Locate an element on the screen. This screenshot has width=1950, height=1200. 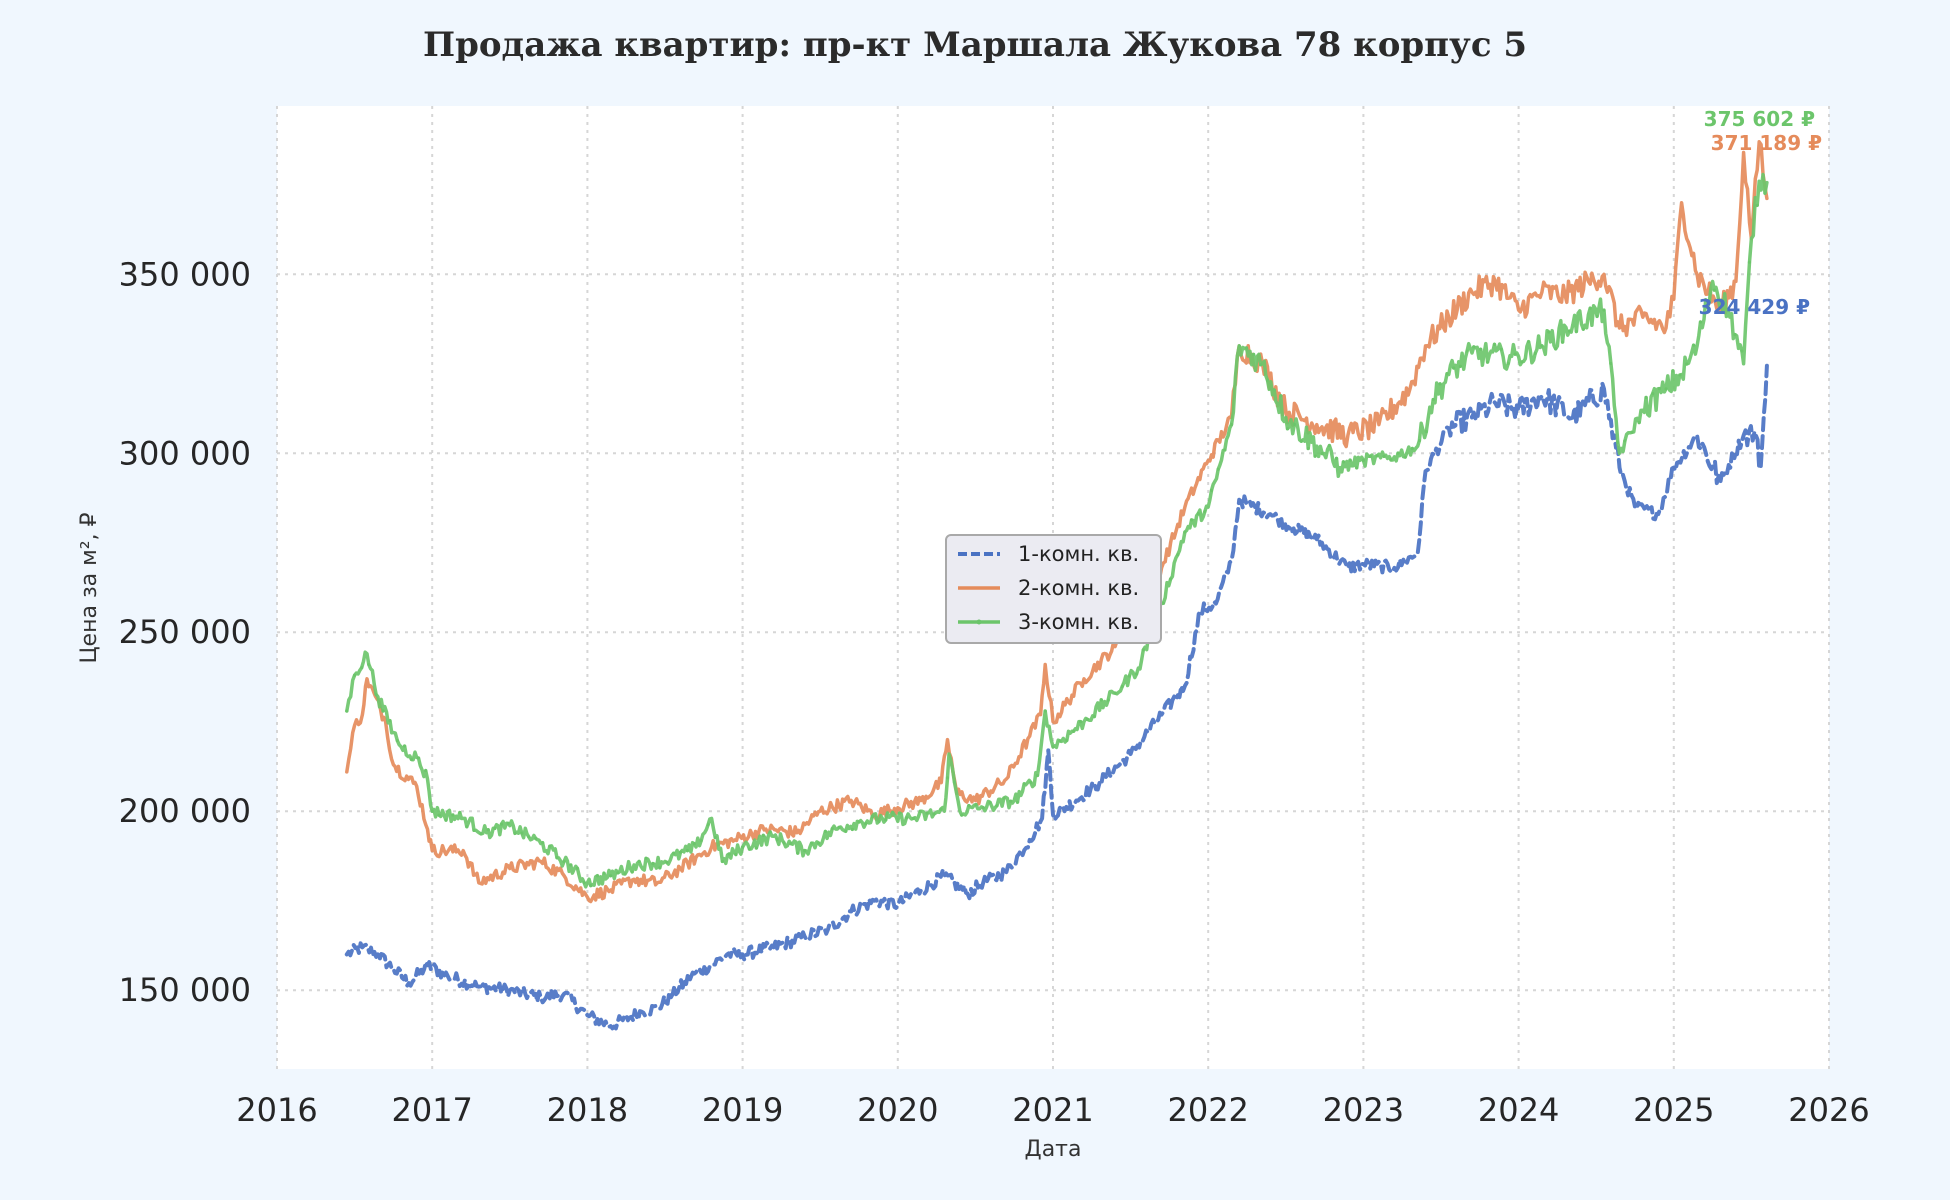
legend: 1-комн. кв. 2-комн. кв. 3-комн. кв. is located at coordinates (1053, 589).